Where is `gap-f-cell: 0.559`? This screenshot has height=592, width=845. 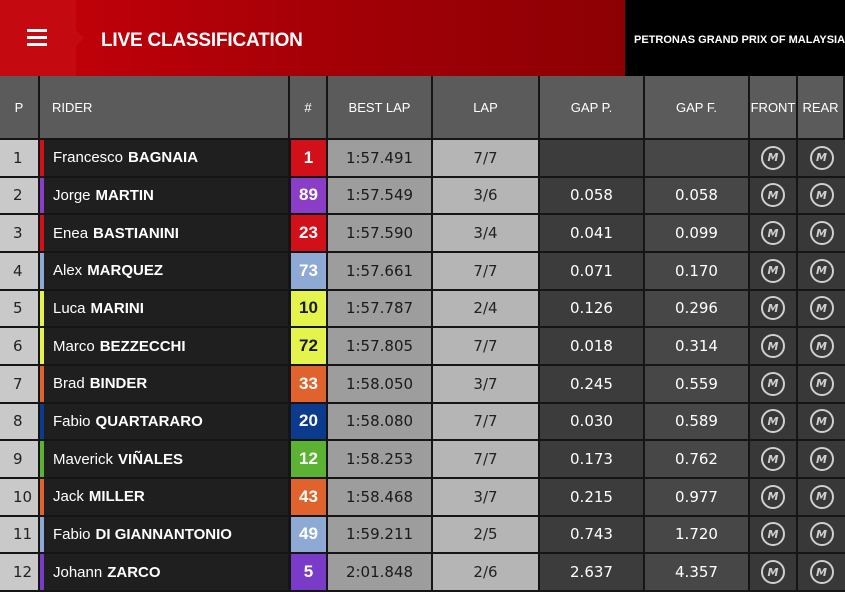
gap-f-cell: 0.559 is located at coordinates (697, 385).